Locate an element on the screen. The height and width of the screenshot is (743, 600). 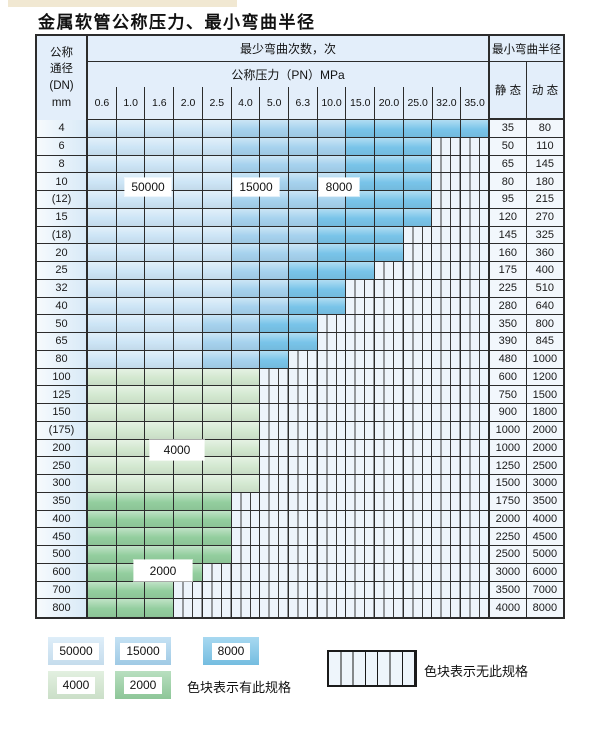
legend-chip-value: 2000 is located at coordinates (143, 685).